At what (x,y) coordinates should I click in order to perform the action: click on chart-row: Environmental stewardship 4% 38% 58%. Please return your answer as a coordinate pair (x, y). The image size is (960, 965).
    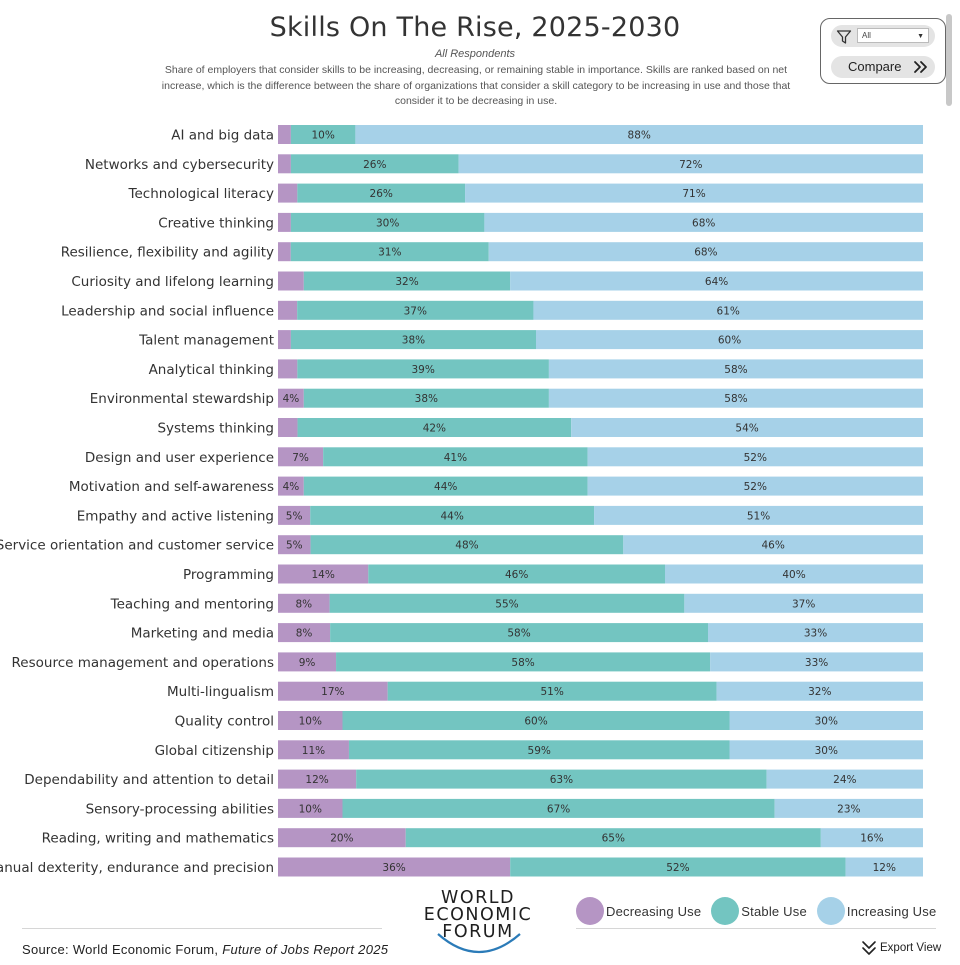
    Looking at the image, I should click on (506, 398).